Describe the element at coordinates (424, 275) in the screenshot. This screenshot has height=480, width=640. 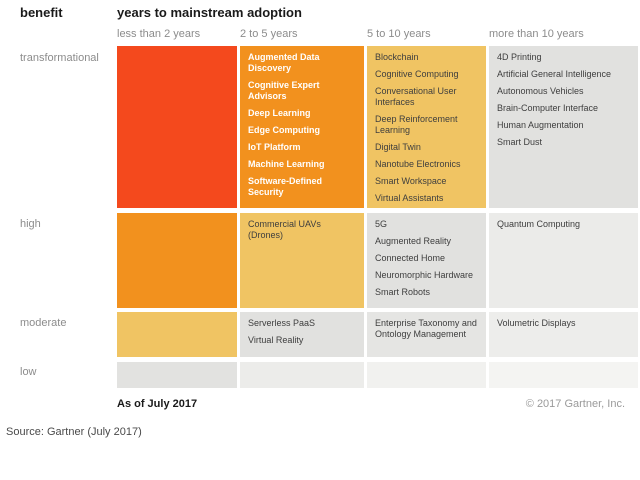
I see `tech-item: Neuromorphic Hardware` at that location.